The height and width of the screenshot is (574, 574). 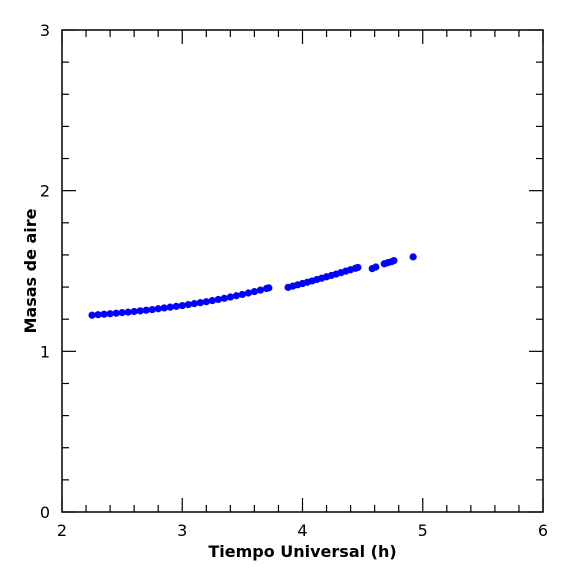 What do you see at coordinates (423, 530) in the screenshot?
I see `x-tick-label: 5` at bounding box center [423, 530].